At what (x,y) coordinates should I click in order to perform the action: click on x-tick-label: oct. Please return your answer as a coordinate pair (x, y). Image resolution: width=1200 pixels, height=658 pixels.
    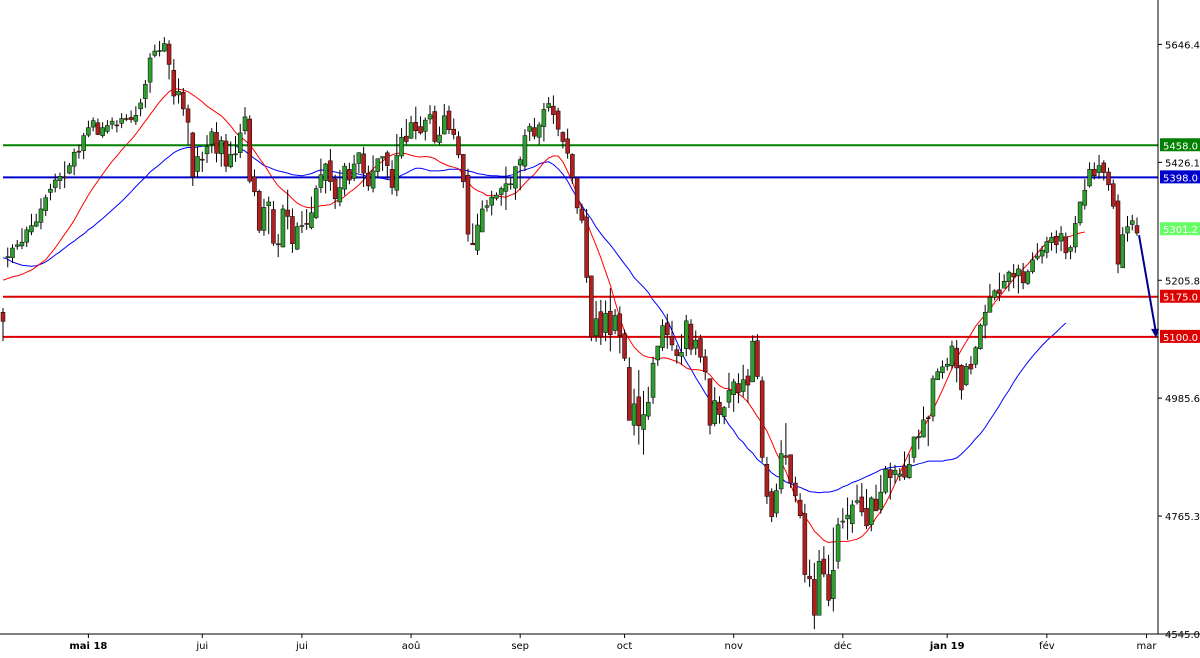
    Looking at the image, I should click on (625, 646).